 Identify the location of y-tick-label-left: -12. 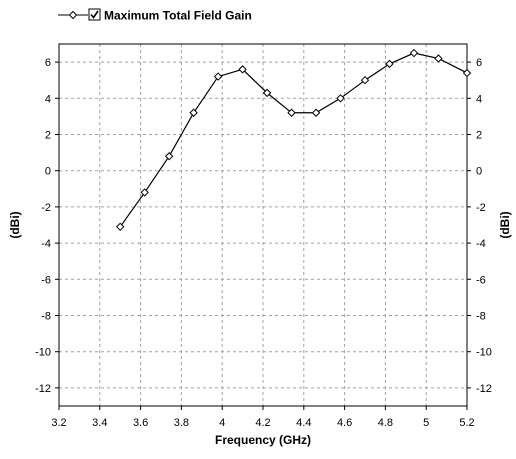
(43, 389).